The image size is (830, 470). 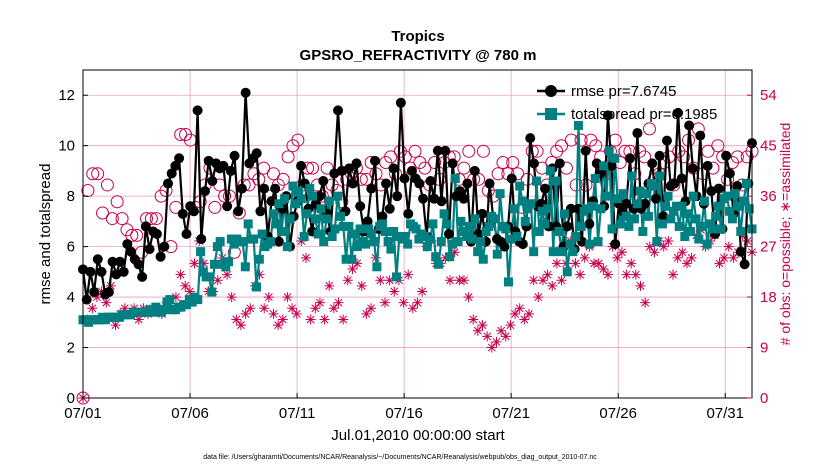 What do you see at coordinates (768, 95) in the screenshot?
I see `y-right-tick-label: 54` at bounding box center [768, 95].